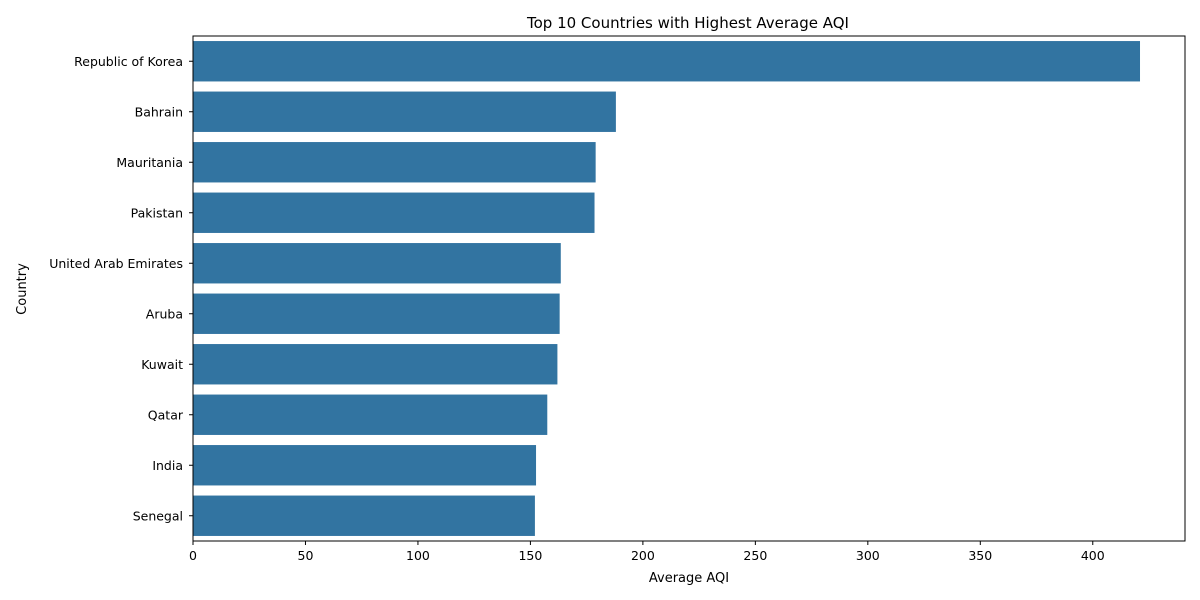 This screenshot has height=600, width=1200. Describe the element at coordinates (370, 414) in the screenshot. I see `bar-qatar` at that location.